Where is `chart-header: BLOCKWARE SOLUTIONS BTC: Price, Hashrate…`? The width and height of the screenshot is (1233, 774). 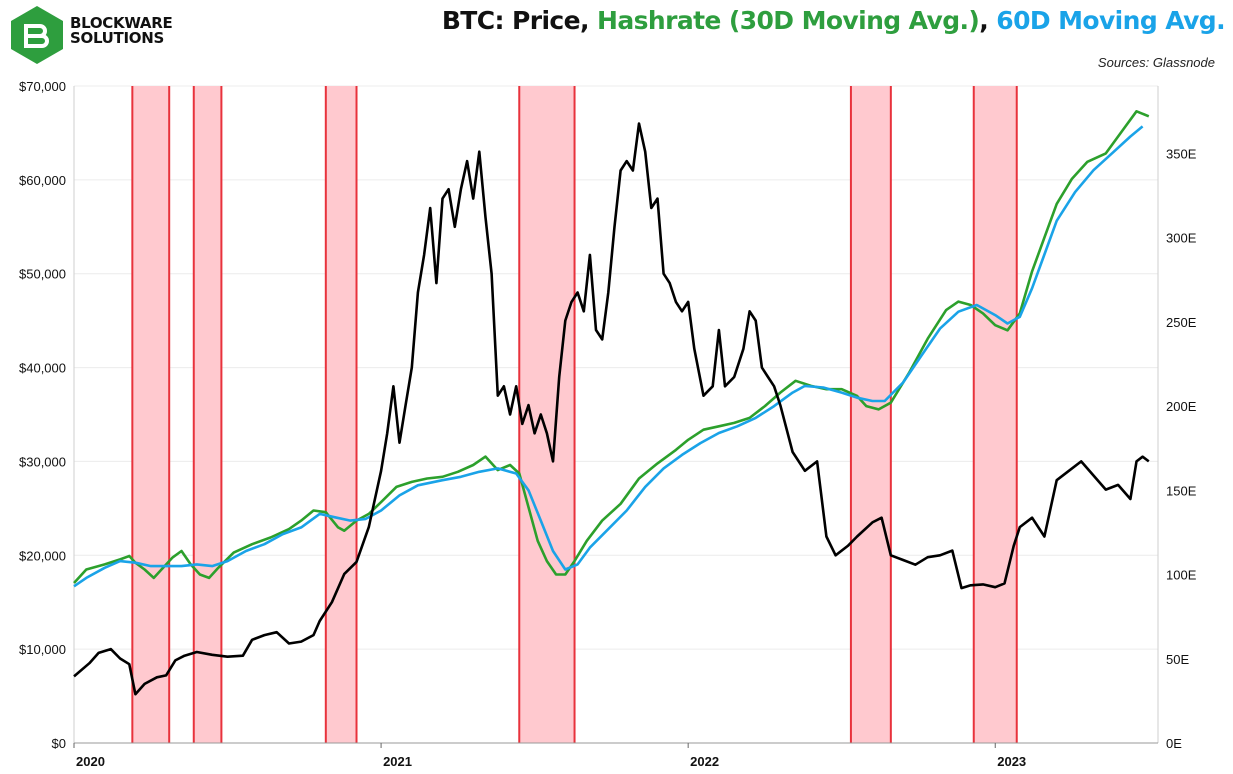 chart-header: BLOCKWARE SOLUTIONS BTC: Price, Hashrate… is located at coordinates (616, 43).